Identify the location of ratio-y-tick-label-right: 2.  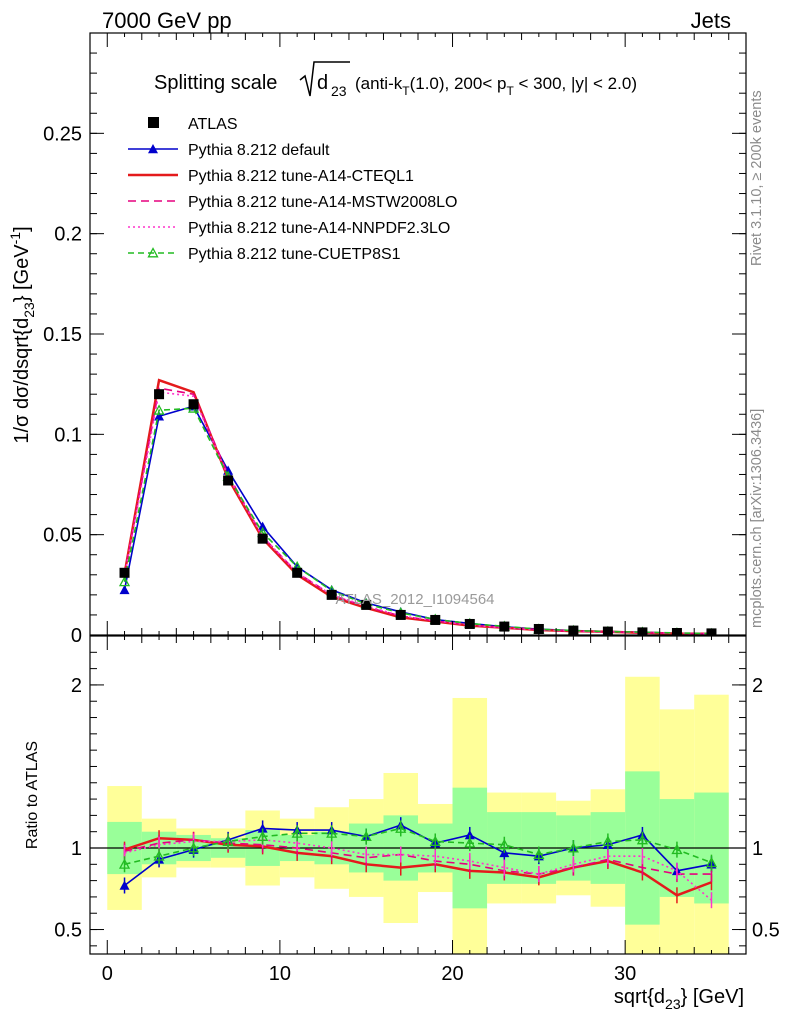
(757, 686).